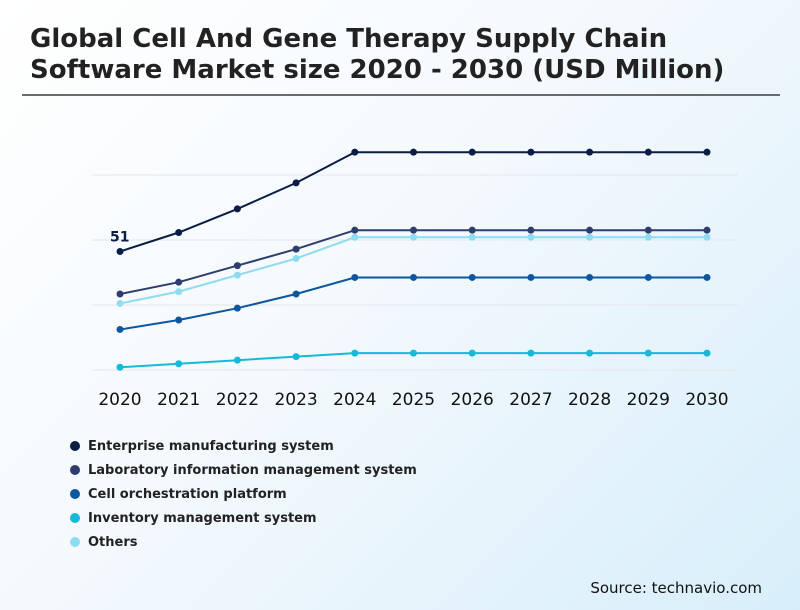 The image size is (800, 610). I want to click on data-label: 51, so click(119, 237).